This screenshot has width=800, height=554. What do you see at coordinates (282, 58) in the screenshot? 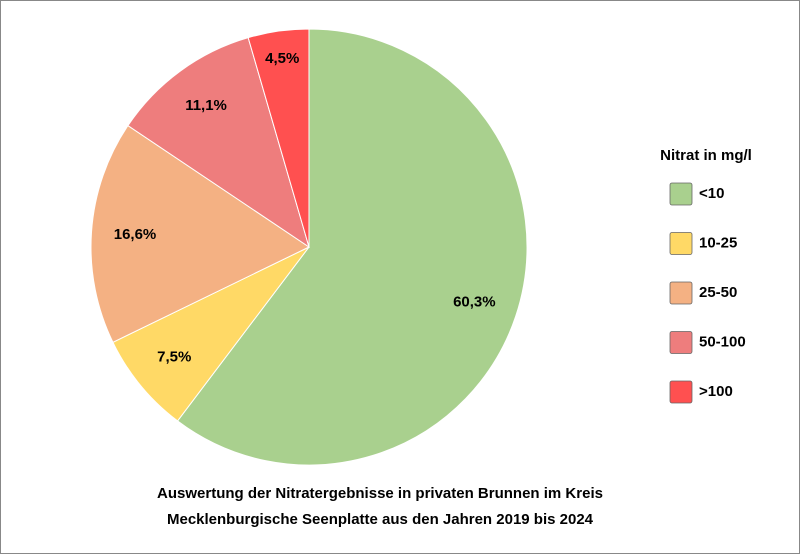
I see `data-label: 4,5%` at bounding box center [282, 58].